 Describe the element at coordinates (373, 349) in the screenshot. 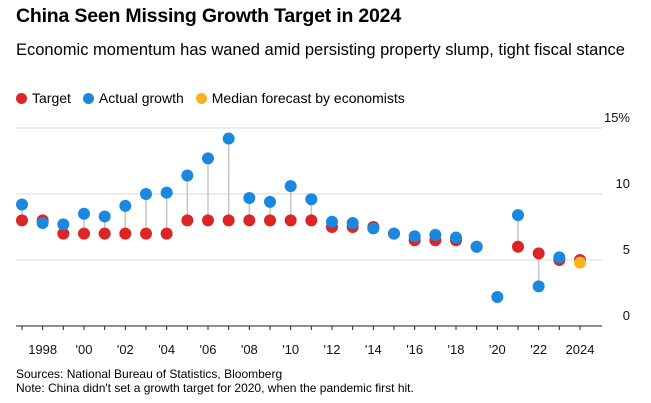

I see `x-tick-label: '14` at that location.